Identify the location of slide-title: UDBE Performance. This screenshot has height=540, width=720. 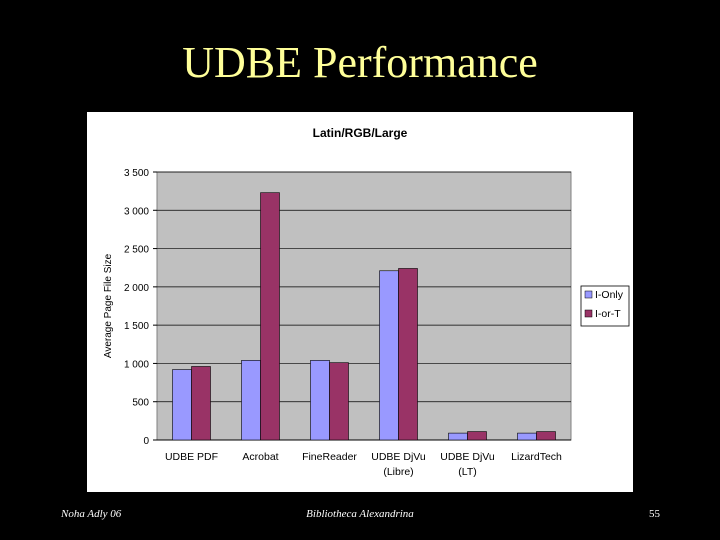
(360, 62).